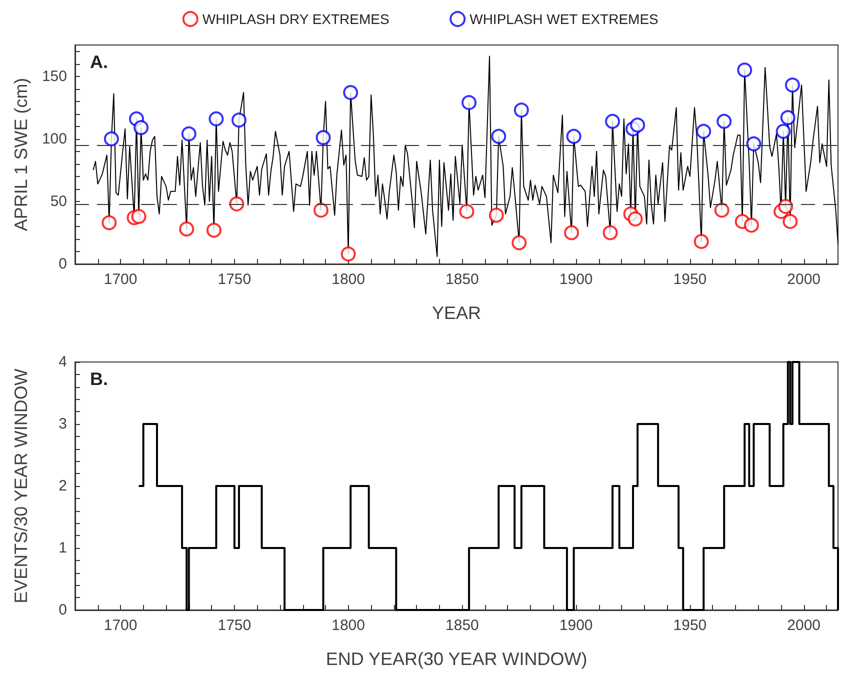 This screenshot has width=841, height=673. I want to click on x-axis-title: END YEAR(30 YEAR WINDOW), so click(457, 659).